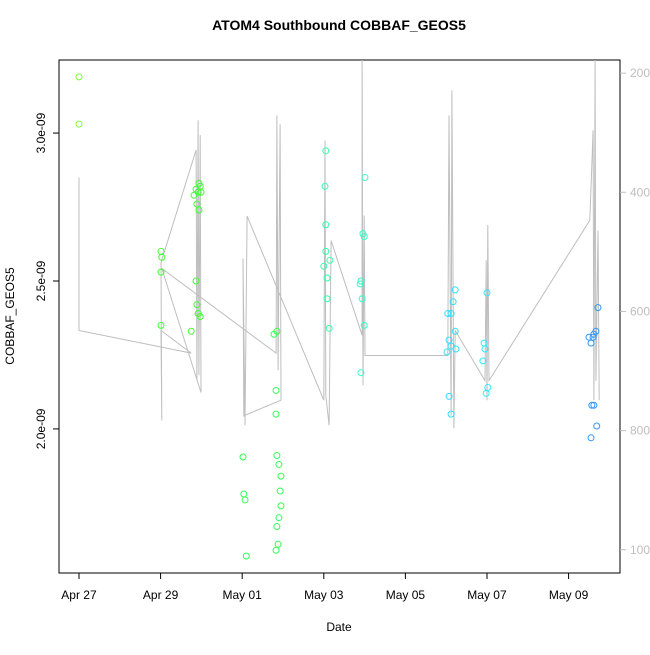 The image size is (650, 655). Describe the element at coordinates (339, 25) in the screenshot. I see `chart-title: ATOM4 Southbound COBBAF_GEOS5` at that location.